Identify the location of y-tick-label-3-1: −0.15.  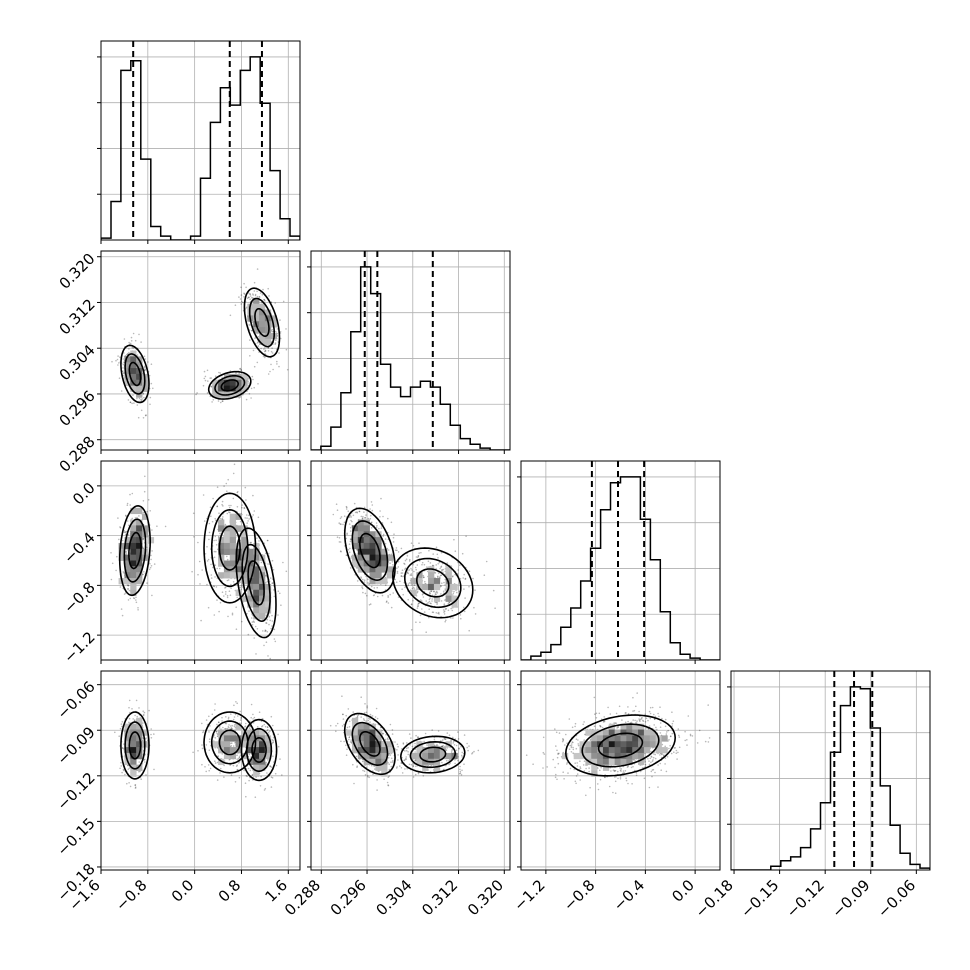
(75, 836).